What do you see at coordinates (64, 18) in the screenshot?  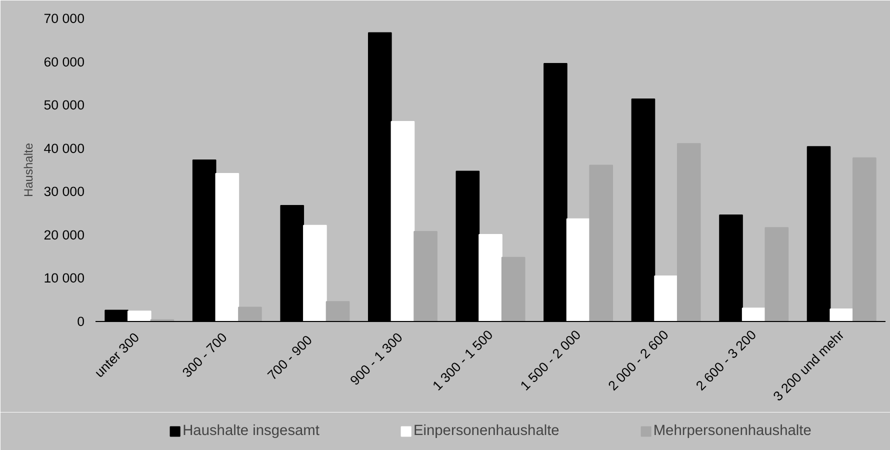 I see `y-tick-label: 70 000` at bounding box center [64, 18].